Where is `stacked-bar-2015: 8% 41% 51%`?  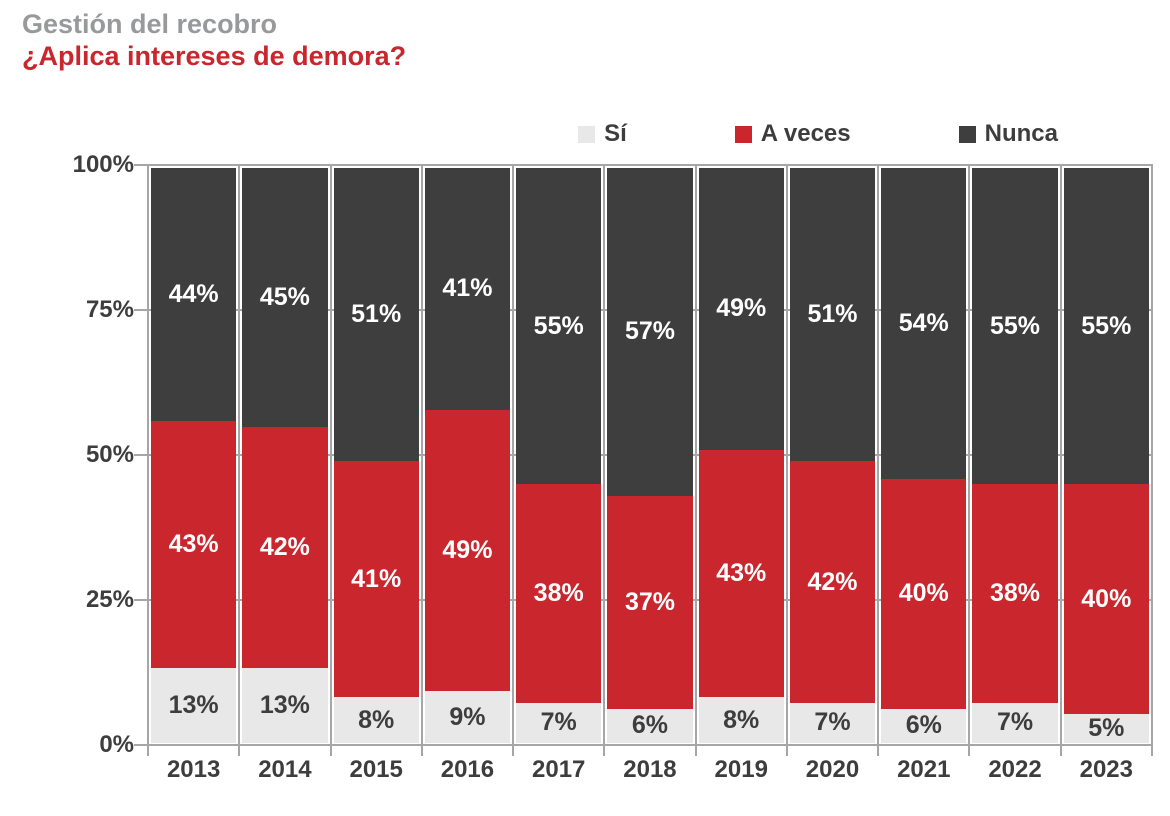 stacked-bar-2015: 8% 41% 51% is located at coordinates (376, 455).